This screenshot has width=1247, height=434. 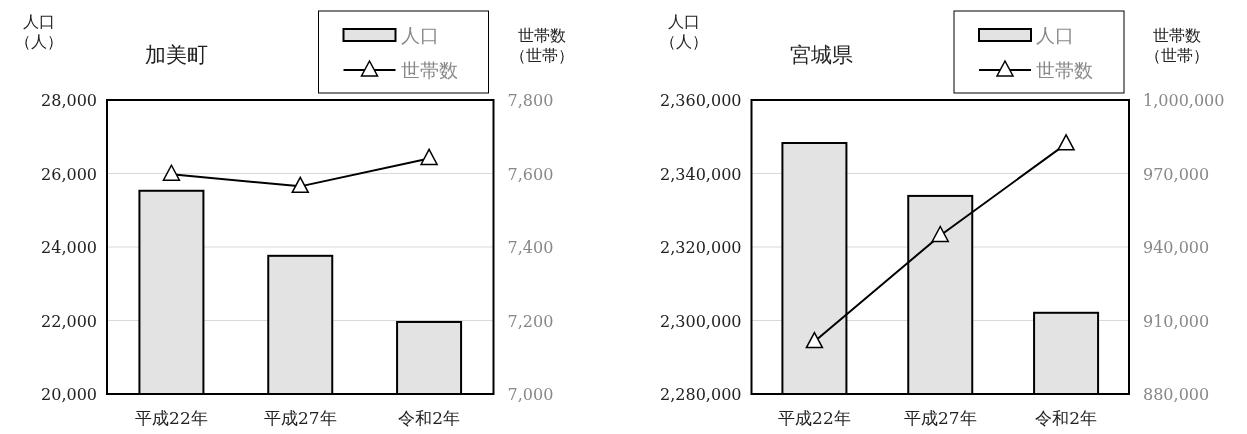 What do you see at coordinates (701, 174) in the screenshot?
I see `y-tick-label: 2,340,000` at bounding box center [701, 174].